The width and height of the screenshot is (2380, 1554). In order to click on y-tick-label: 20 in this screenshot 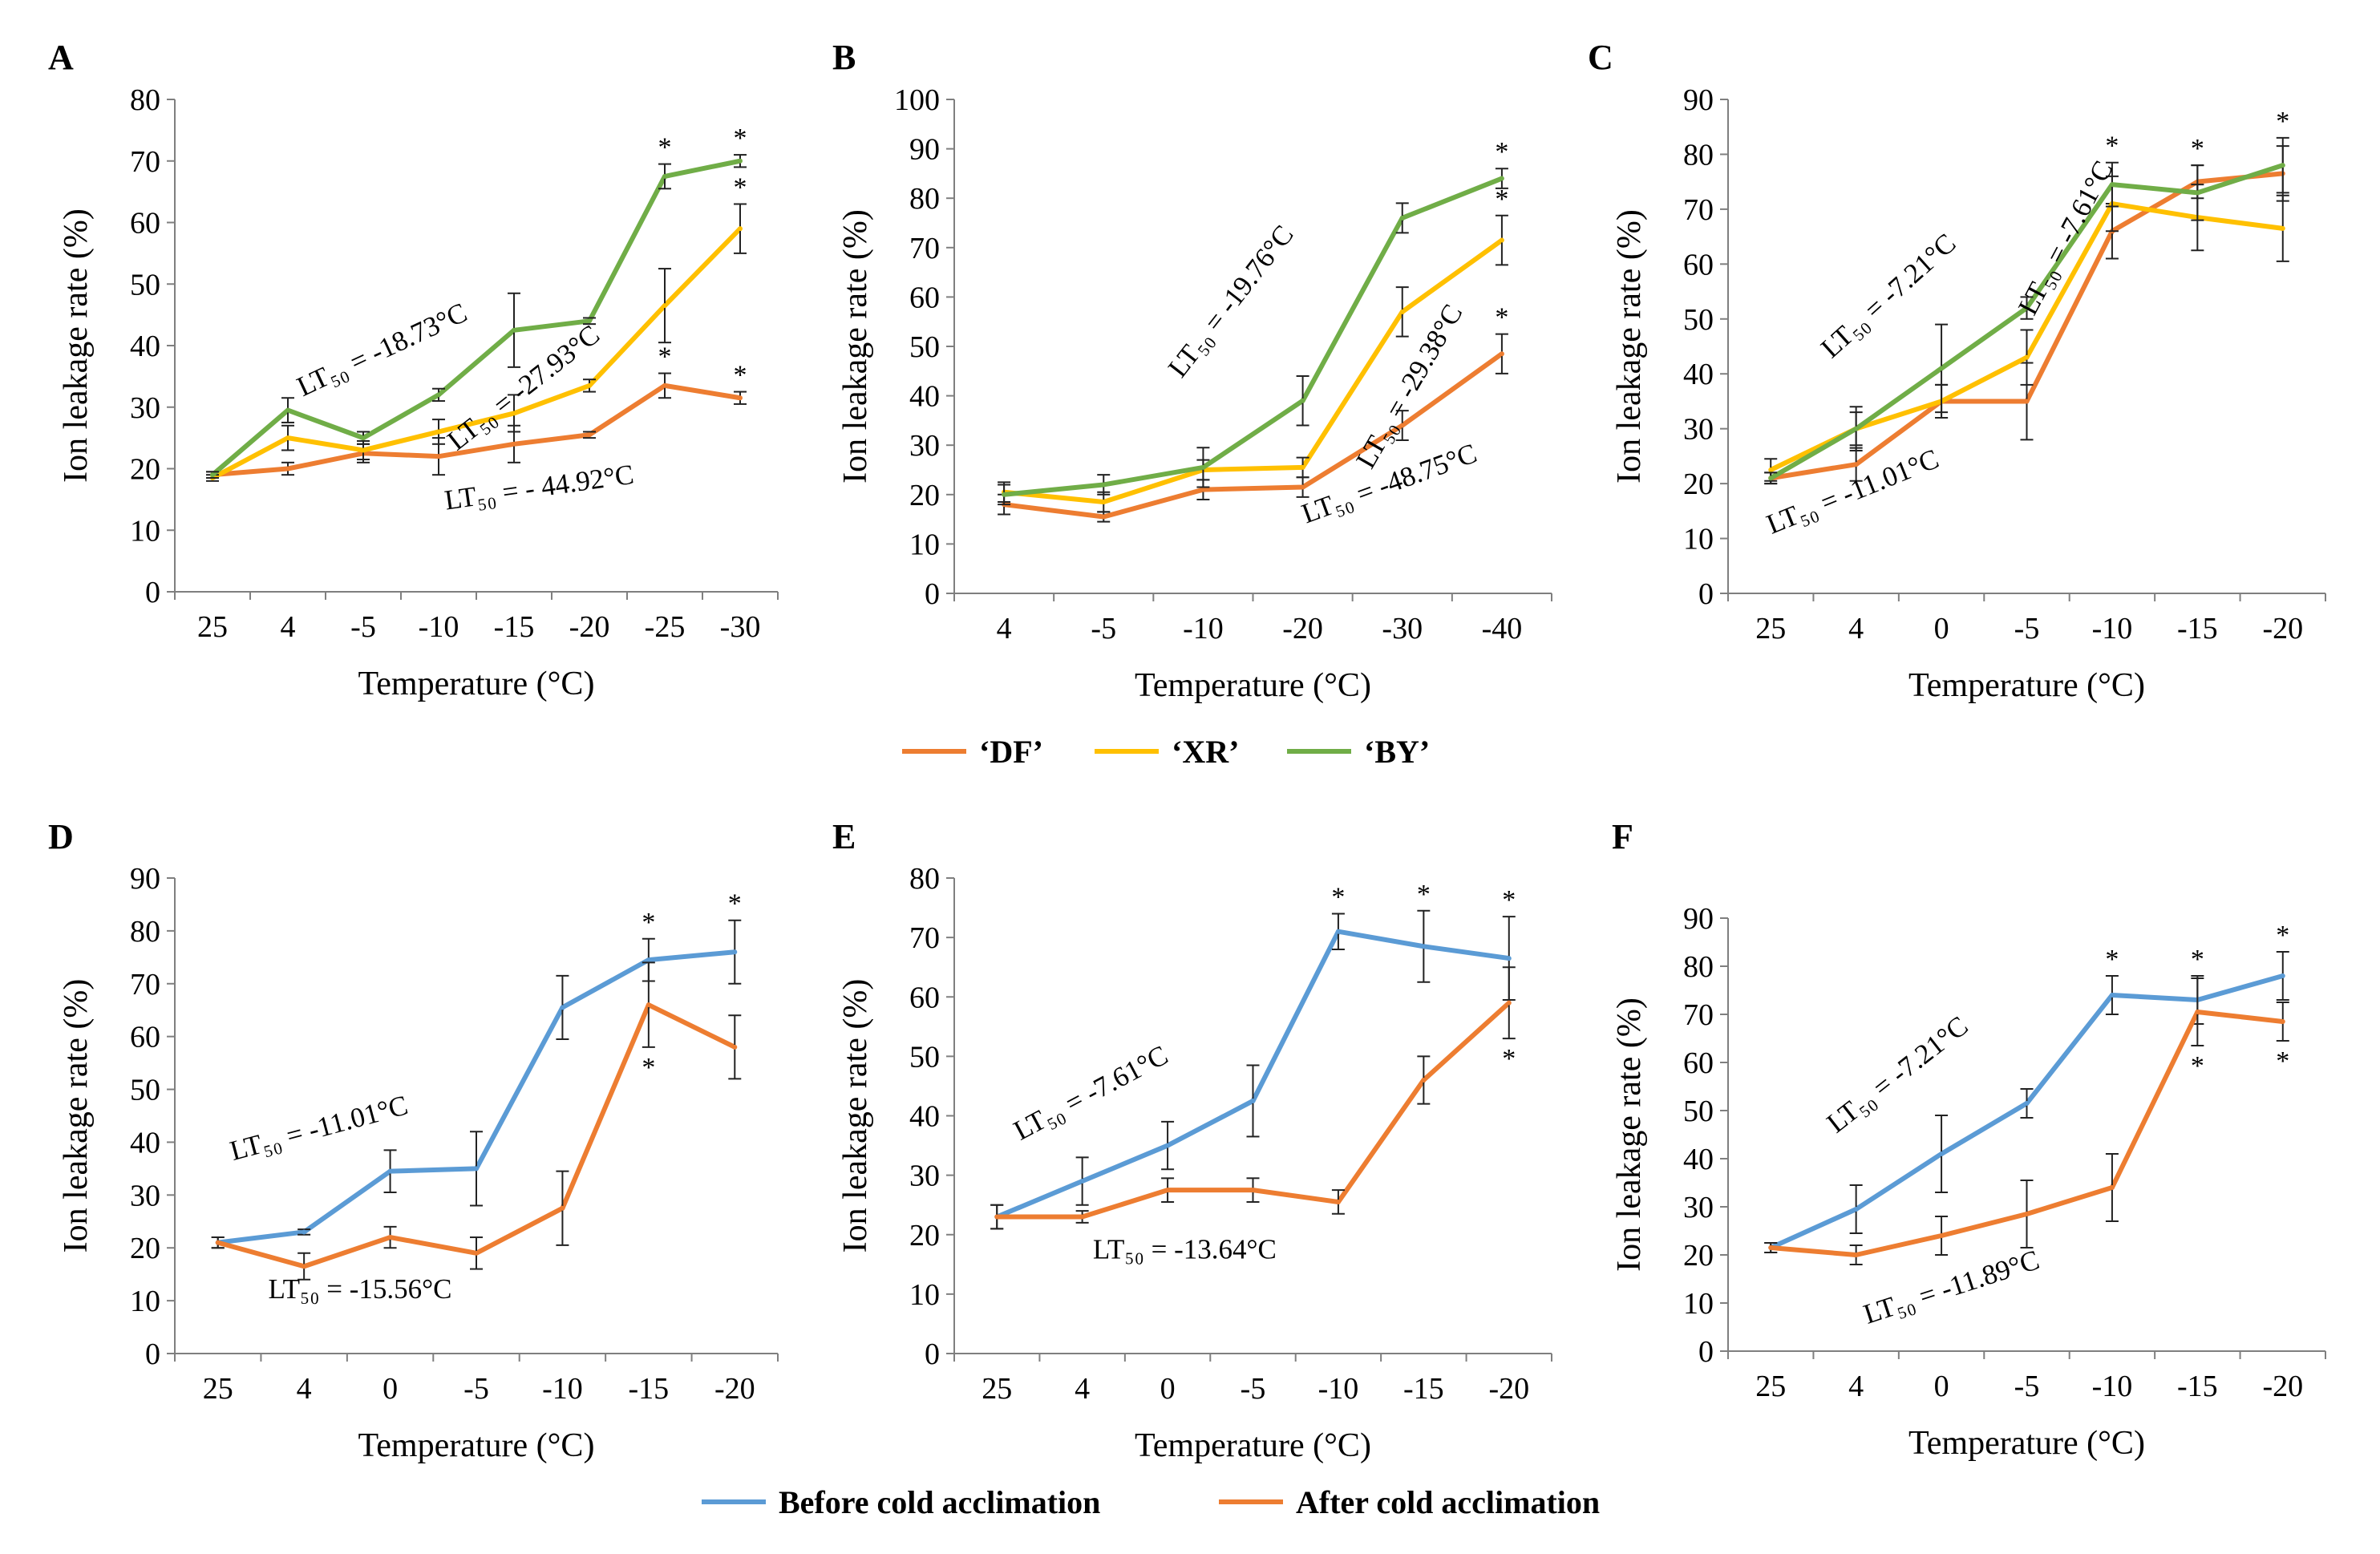, I will do `click(1698, 1256)`.